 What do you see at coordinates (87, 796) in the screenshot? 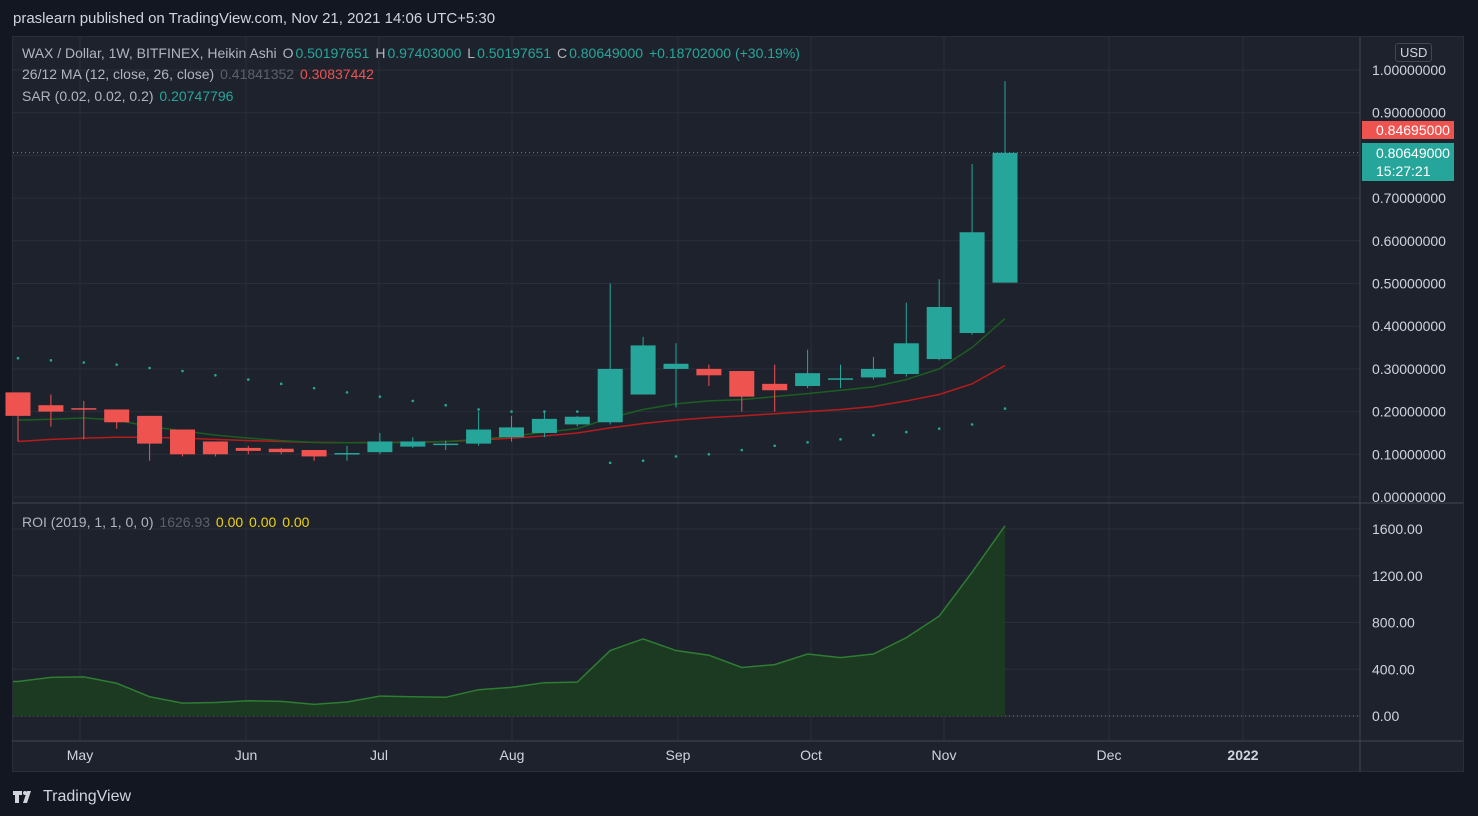
I see `brand-name: TradingView` at bounding box center [87, 796].